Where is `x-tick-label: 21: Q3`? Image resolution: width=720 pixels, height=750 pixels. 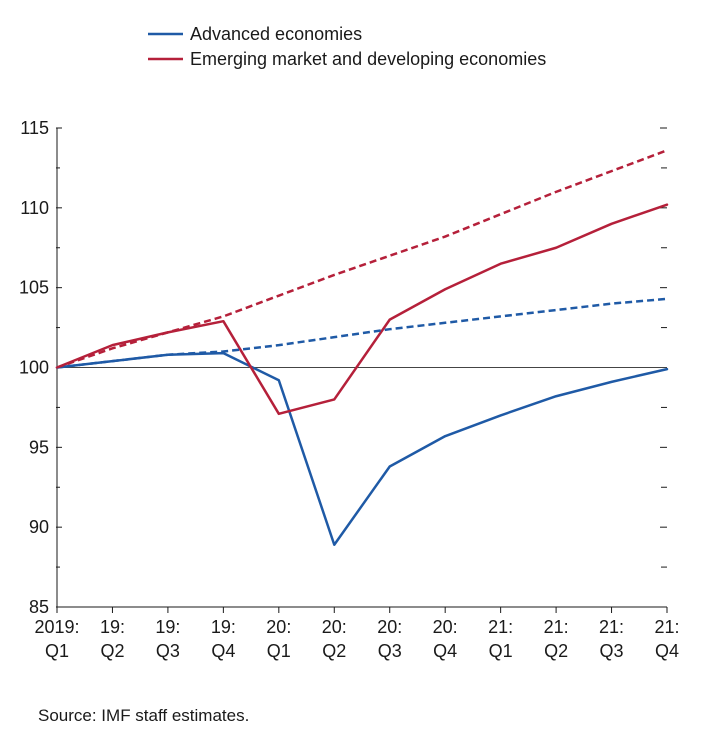
x-tick-label: 21: Q3 is located at coordinates (611, 639).